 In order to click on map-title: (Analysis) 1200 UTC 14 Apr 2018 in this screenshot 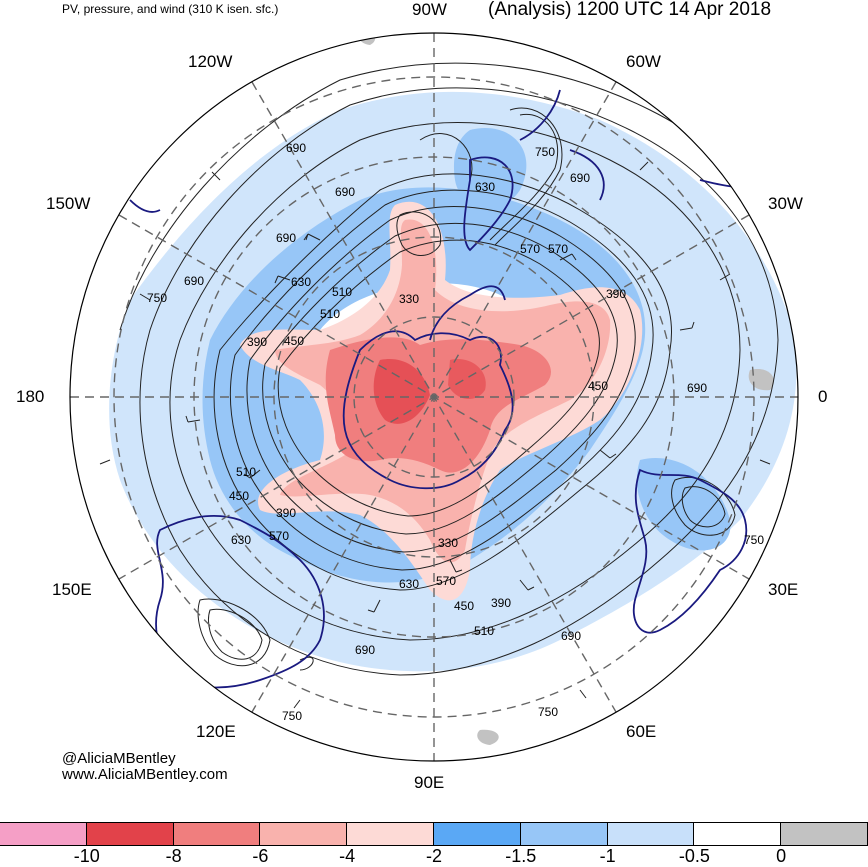, I will do `click(630, 10)`.